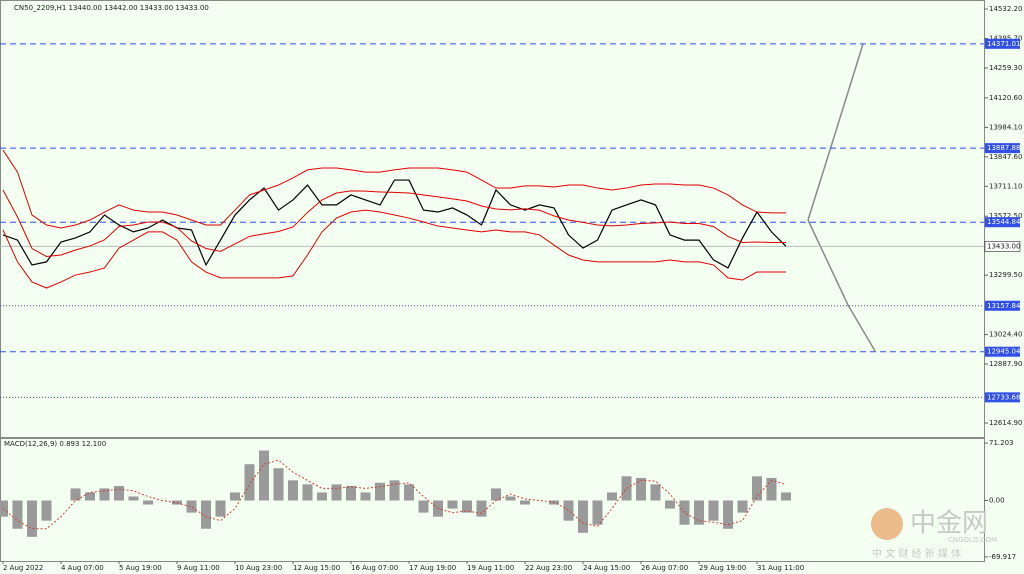  Describe the element at coordinates (1005, 127) in the screenshot. I see `y-tick-label: 13984.10` at that location.